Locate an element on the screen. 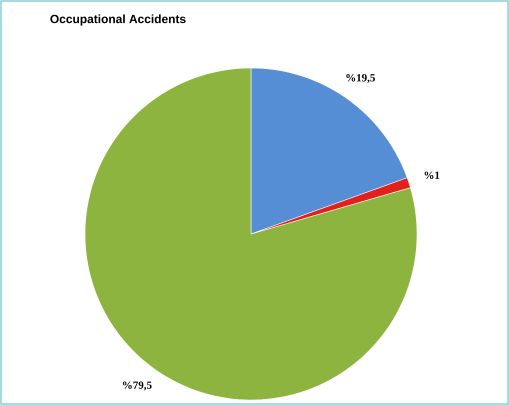 The image size is (509, 405). data-label: %79,5 is located at coordinates (137, 385).